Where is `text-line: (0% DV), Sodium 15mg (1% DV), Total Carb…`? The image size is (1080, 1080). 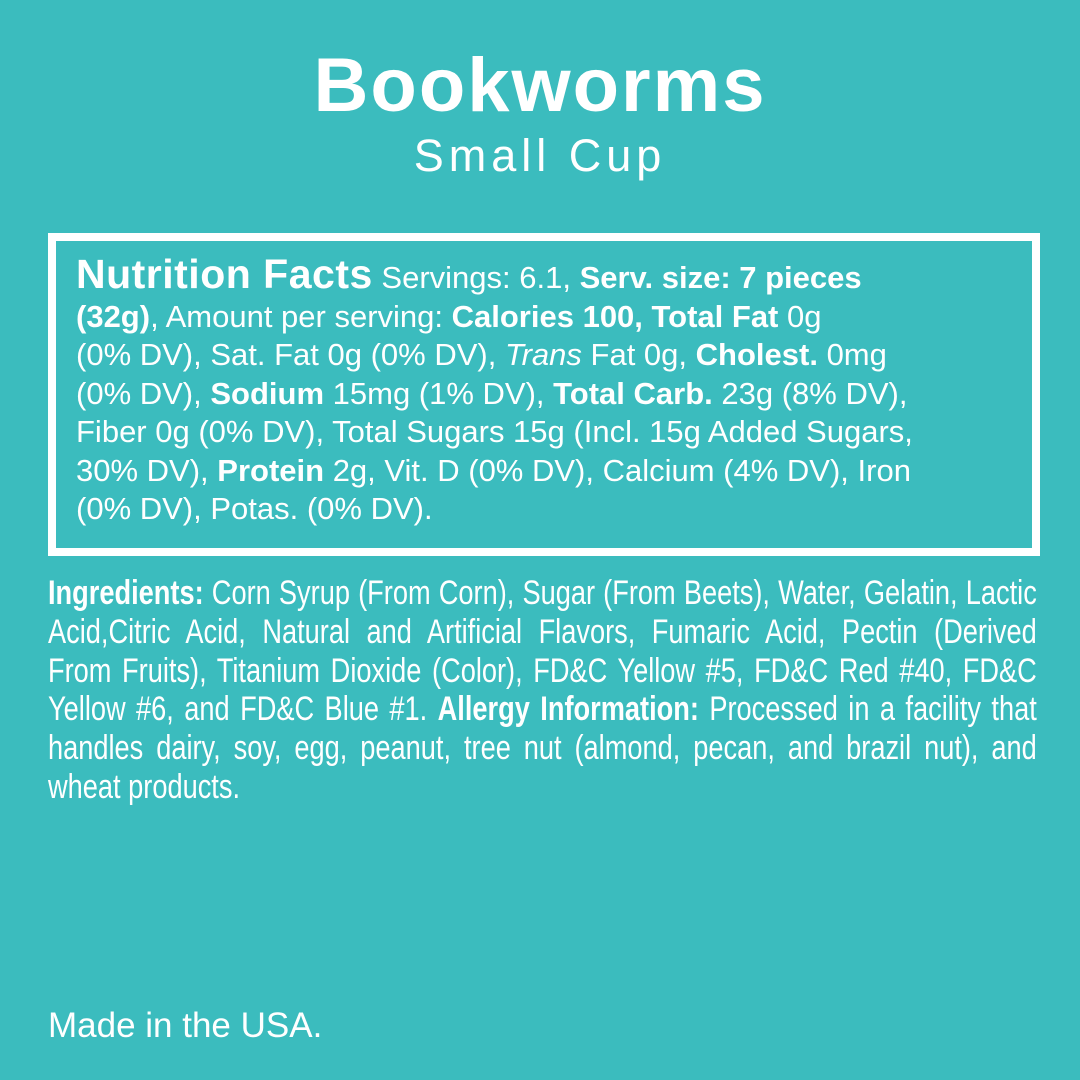 text-line: (0% DV), Sodium 15mg (1% DV), Total Carb… is located at coordinates (492, 393).